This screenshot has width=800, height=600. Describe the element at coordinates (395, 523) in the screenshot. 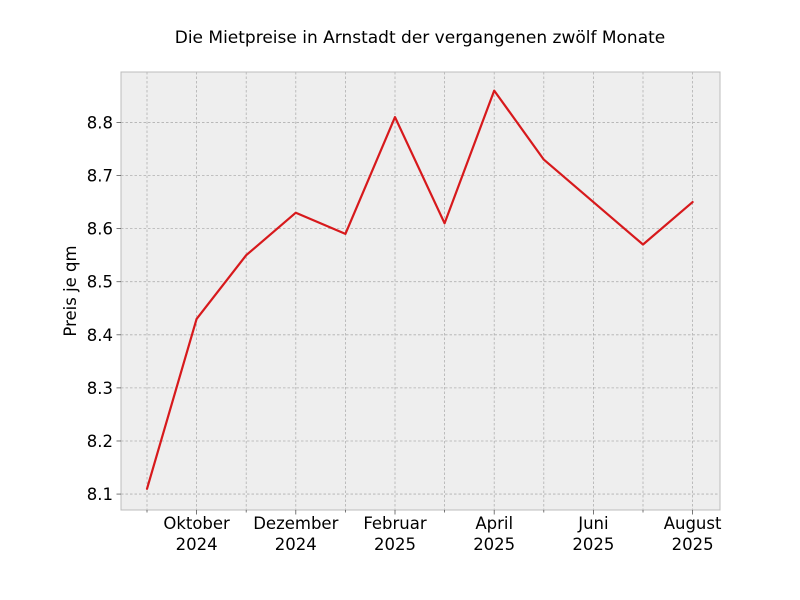

I see `x-tick-label: Februar` at that location.